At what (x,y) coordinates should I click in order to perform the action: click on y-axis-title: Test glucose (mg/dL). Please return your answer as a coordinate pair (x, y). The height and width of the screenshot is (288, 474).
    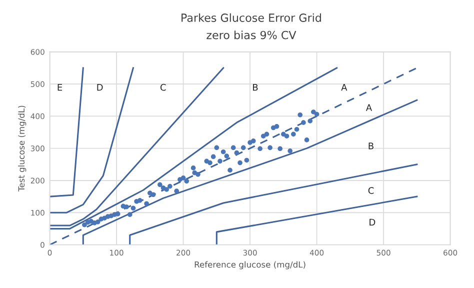
    Looking at the image, I should click on (22, 149).